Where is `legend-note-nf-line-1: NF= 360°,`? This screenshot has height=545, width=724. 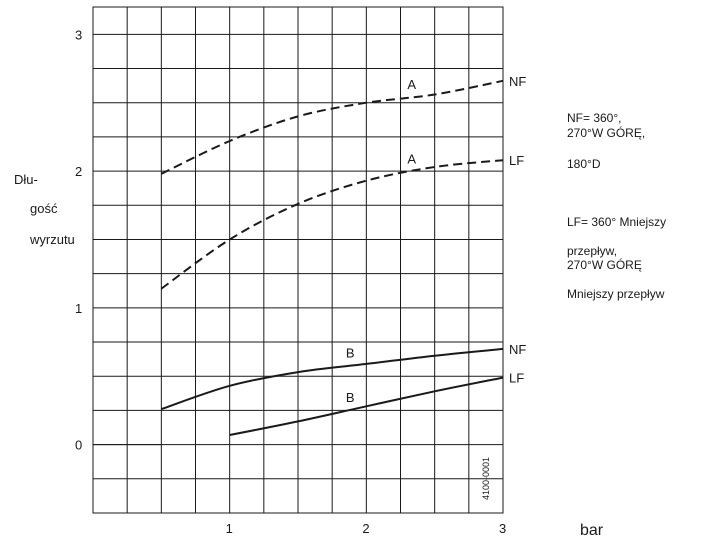
legend-note-nf-line-1: NF= 360°, is located at coordinates (594, 118).